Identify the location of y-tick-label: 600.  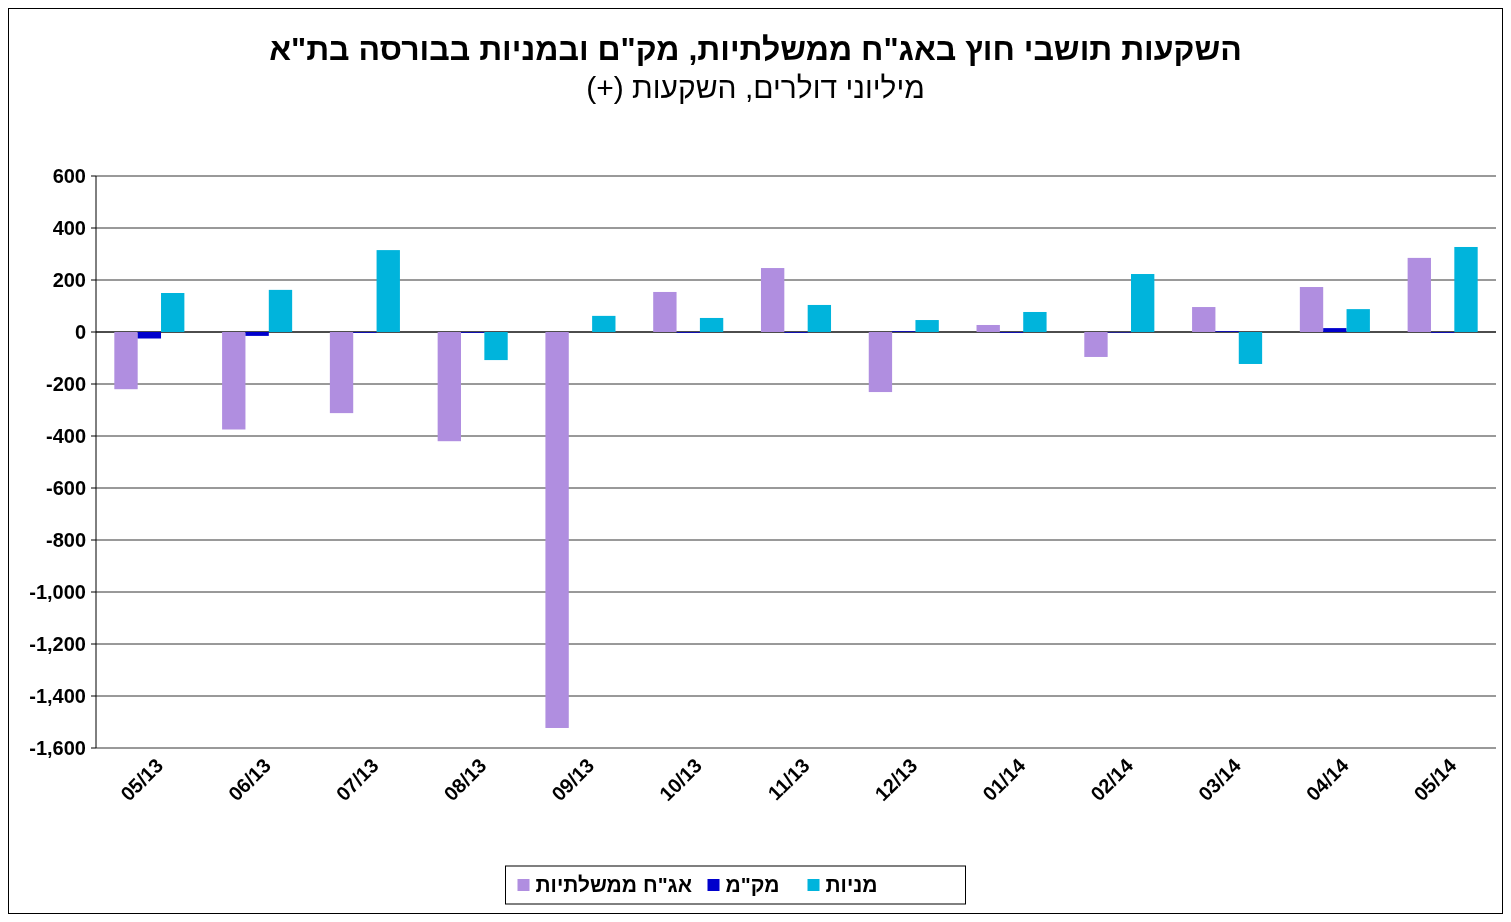
(69, 176).